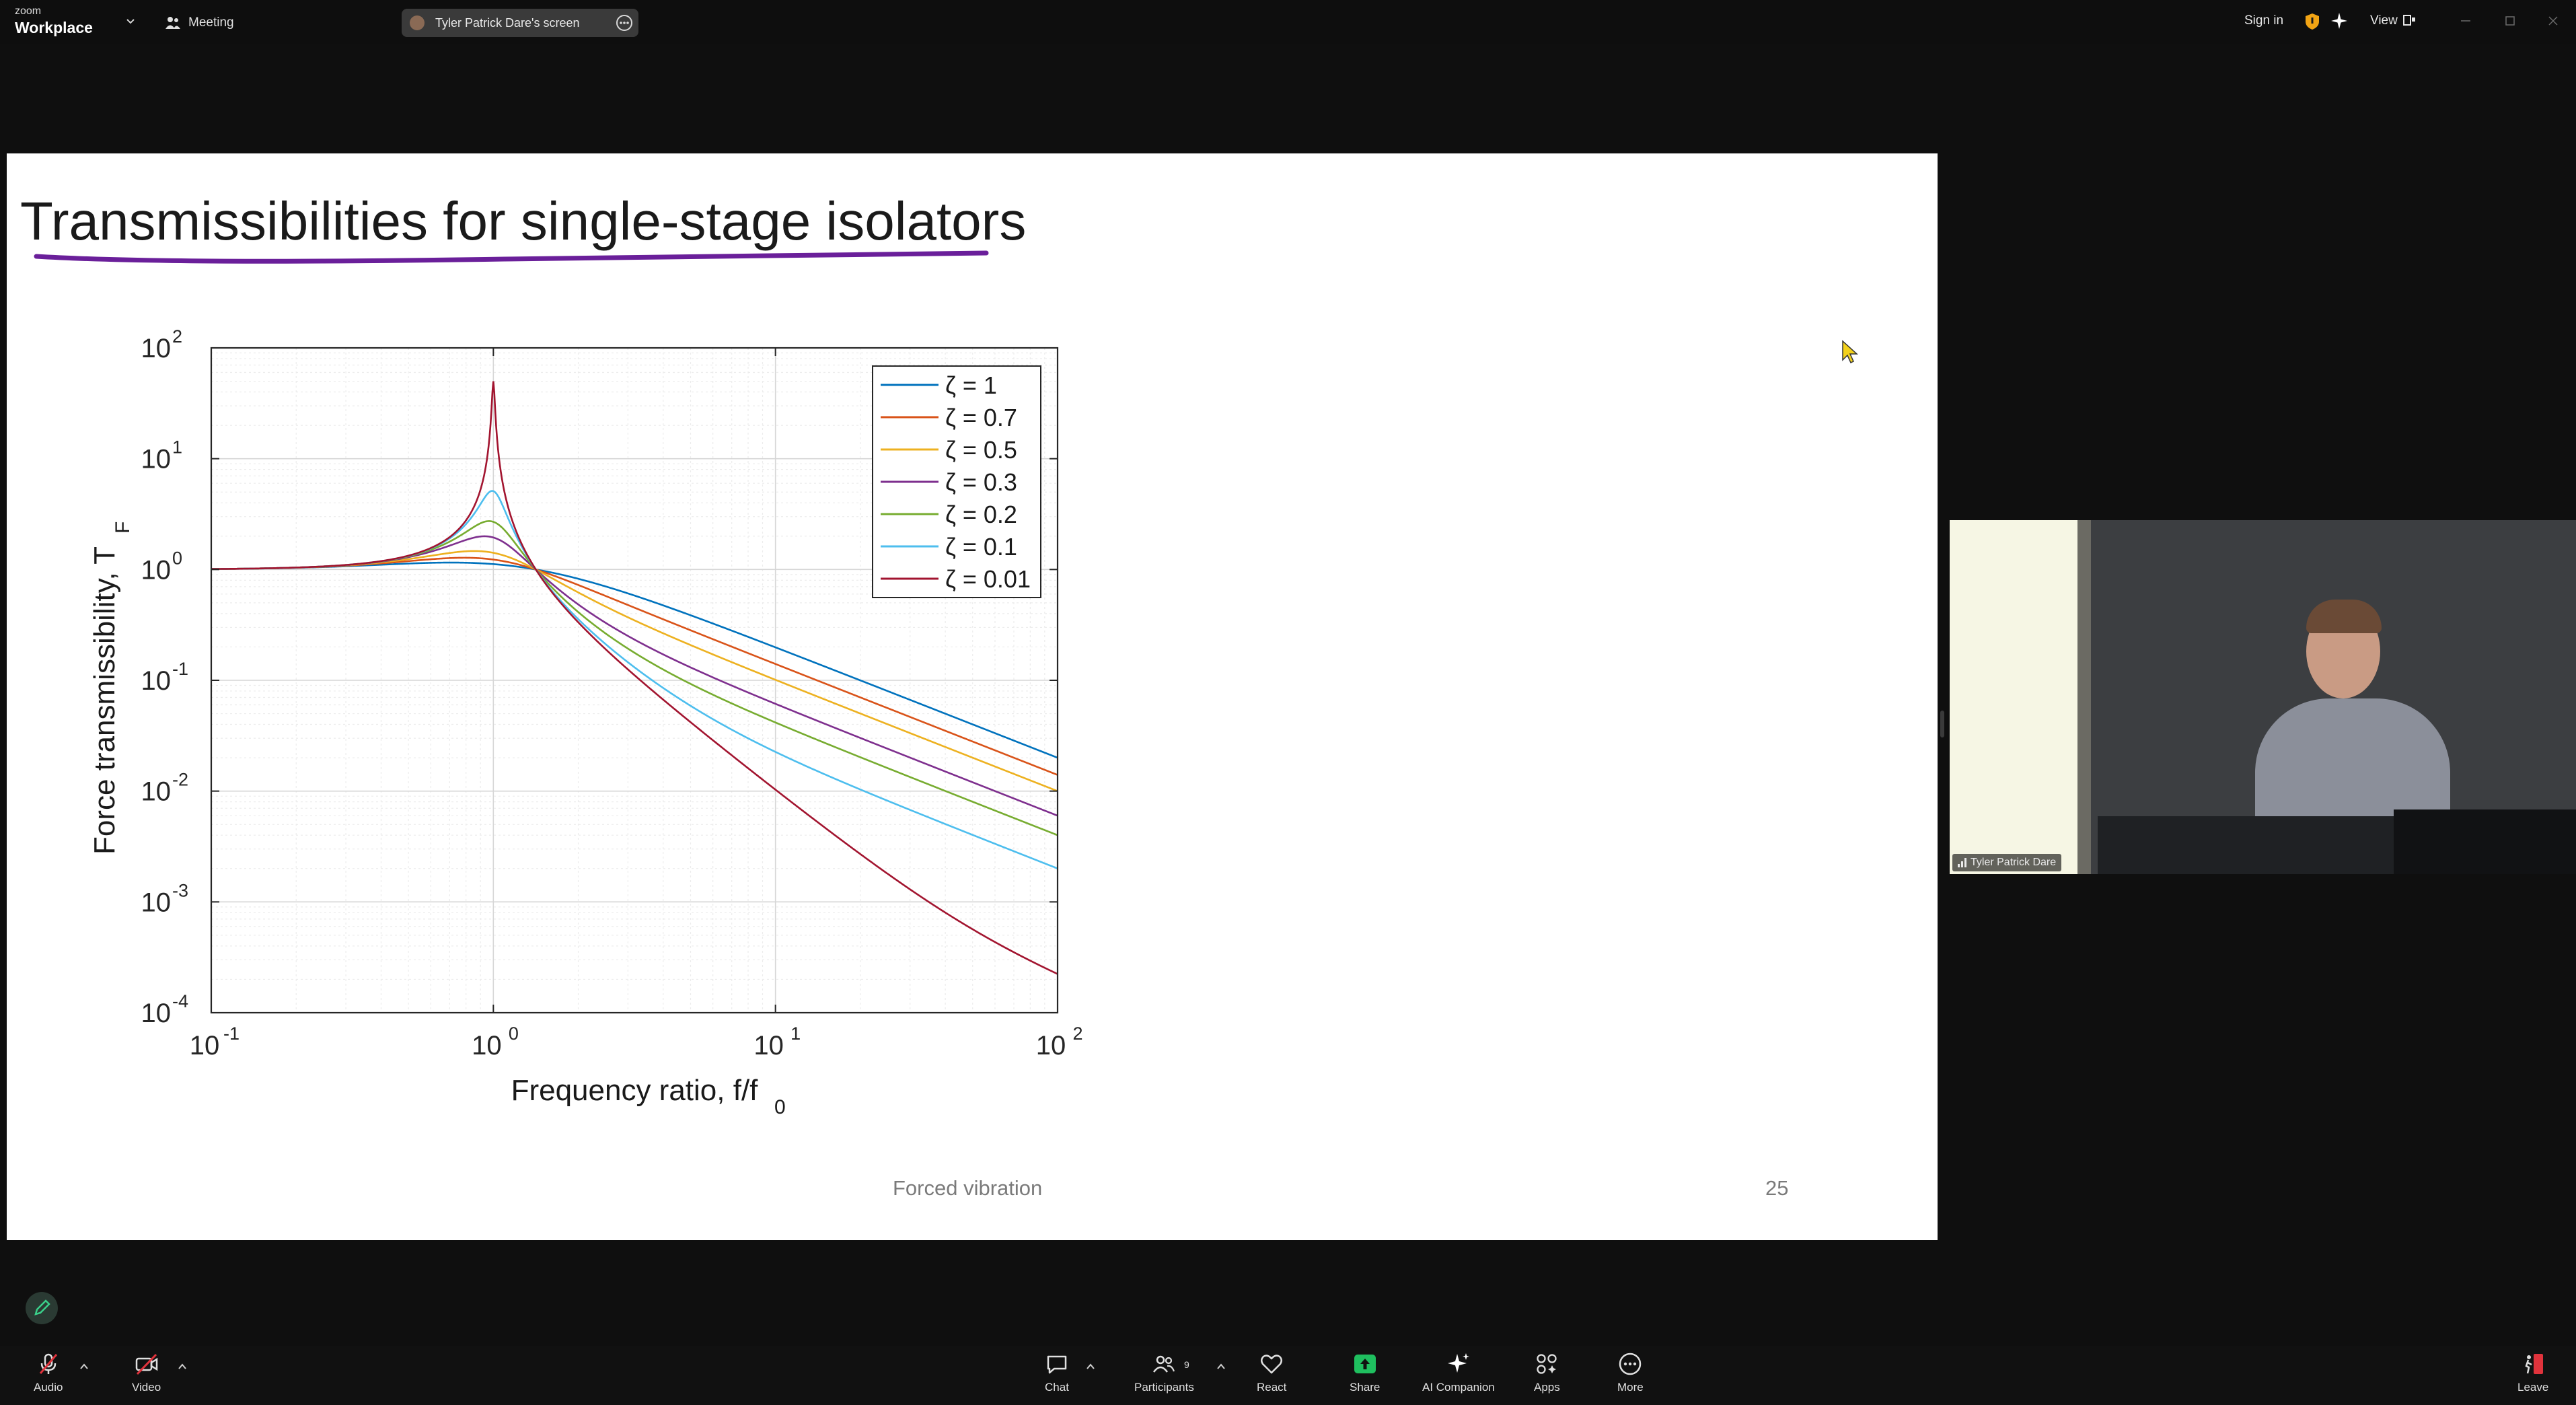 Image resolution: width=2576 pixels, height=1405 pixels. I want to click on presenter-avatar, so click(417, 22).